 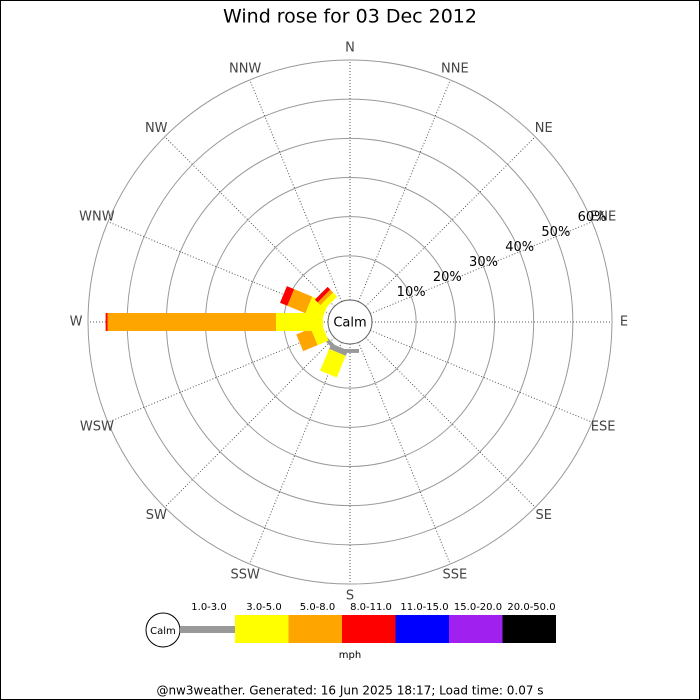 I want to click on legend-label: 8.0-11.0, so click(x=371, y=607).